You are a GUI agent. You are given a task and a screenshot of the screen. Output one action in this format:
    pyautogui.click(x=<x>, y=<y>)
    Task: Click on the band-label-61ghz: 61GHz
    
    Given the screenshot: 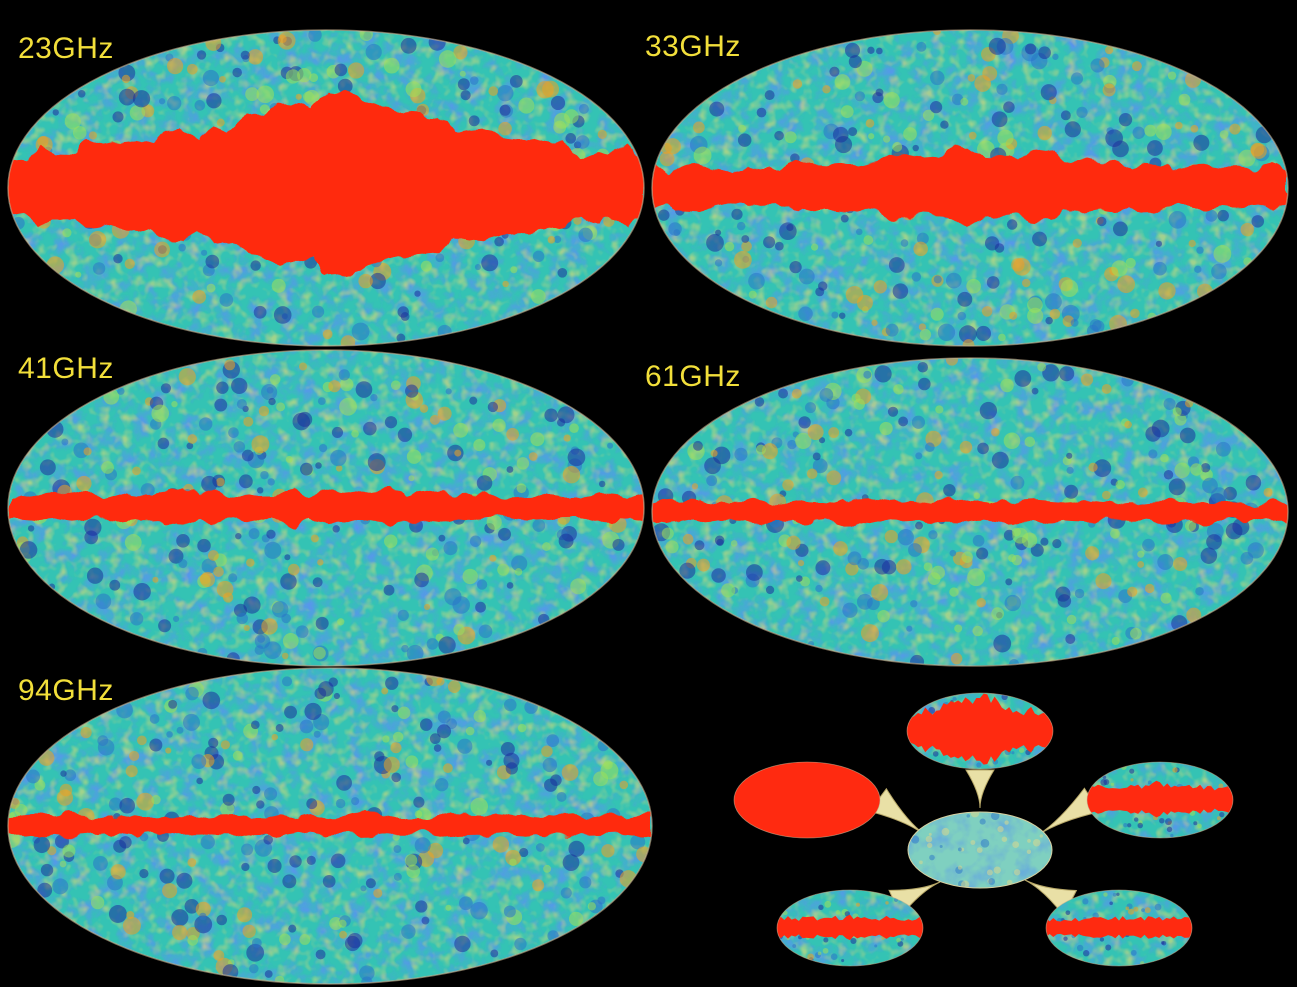 What is the action you would take?
    pyautogui.click(x=693, y=376)
    